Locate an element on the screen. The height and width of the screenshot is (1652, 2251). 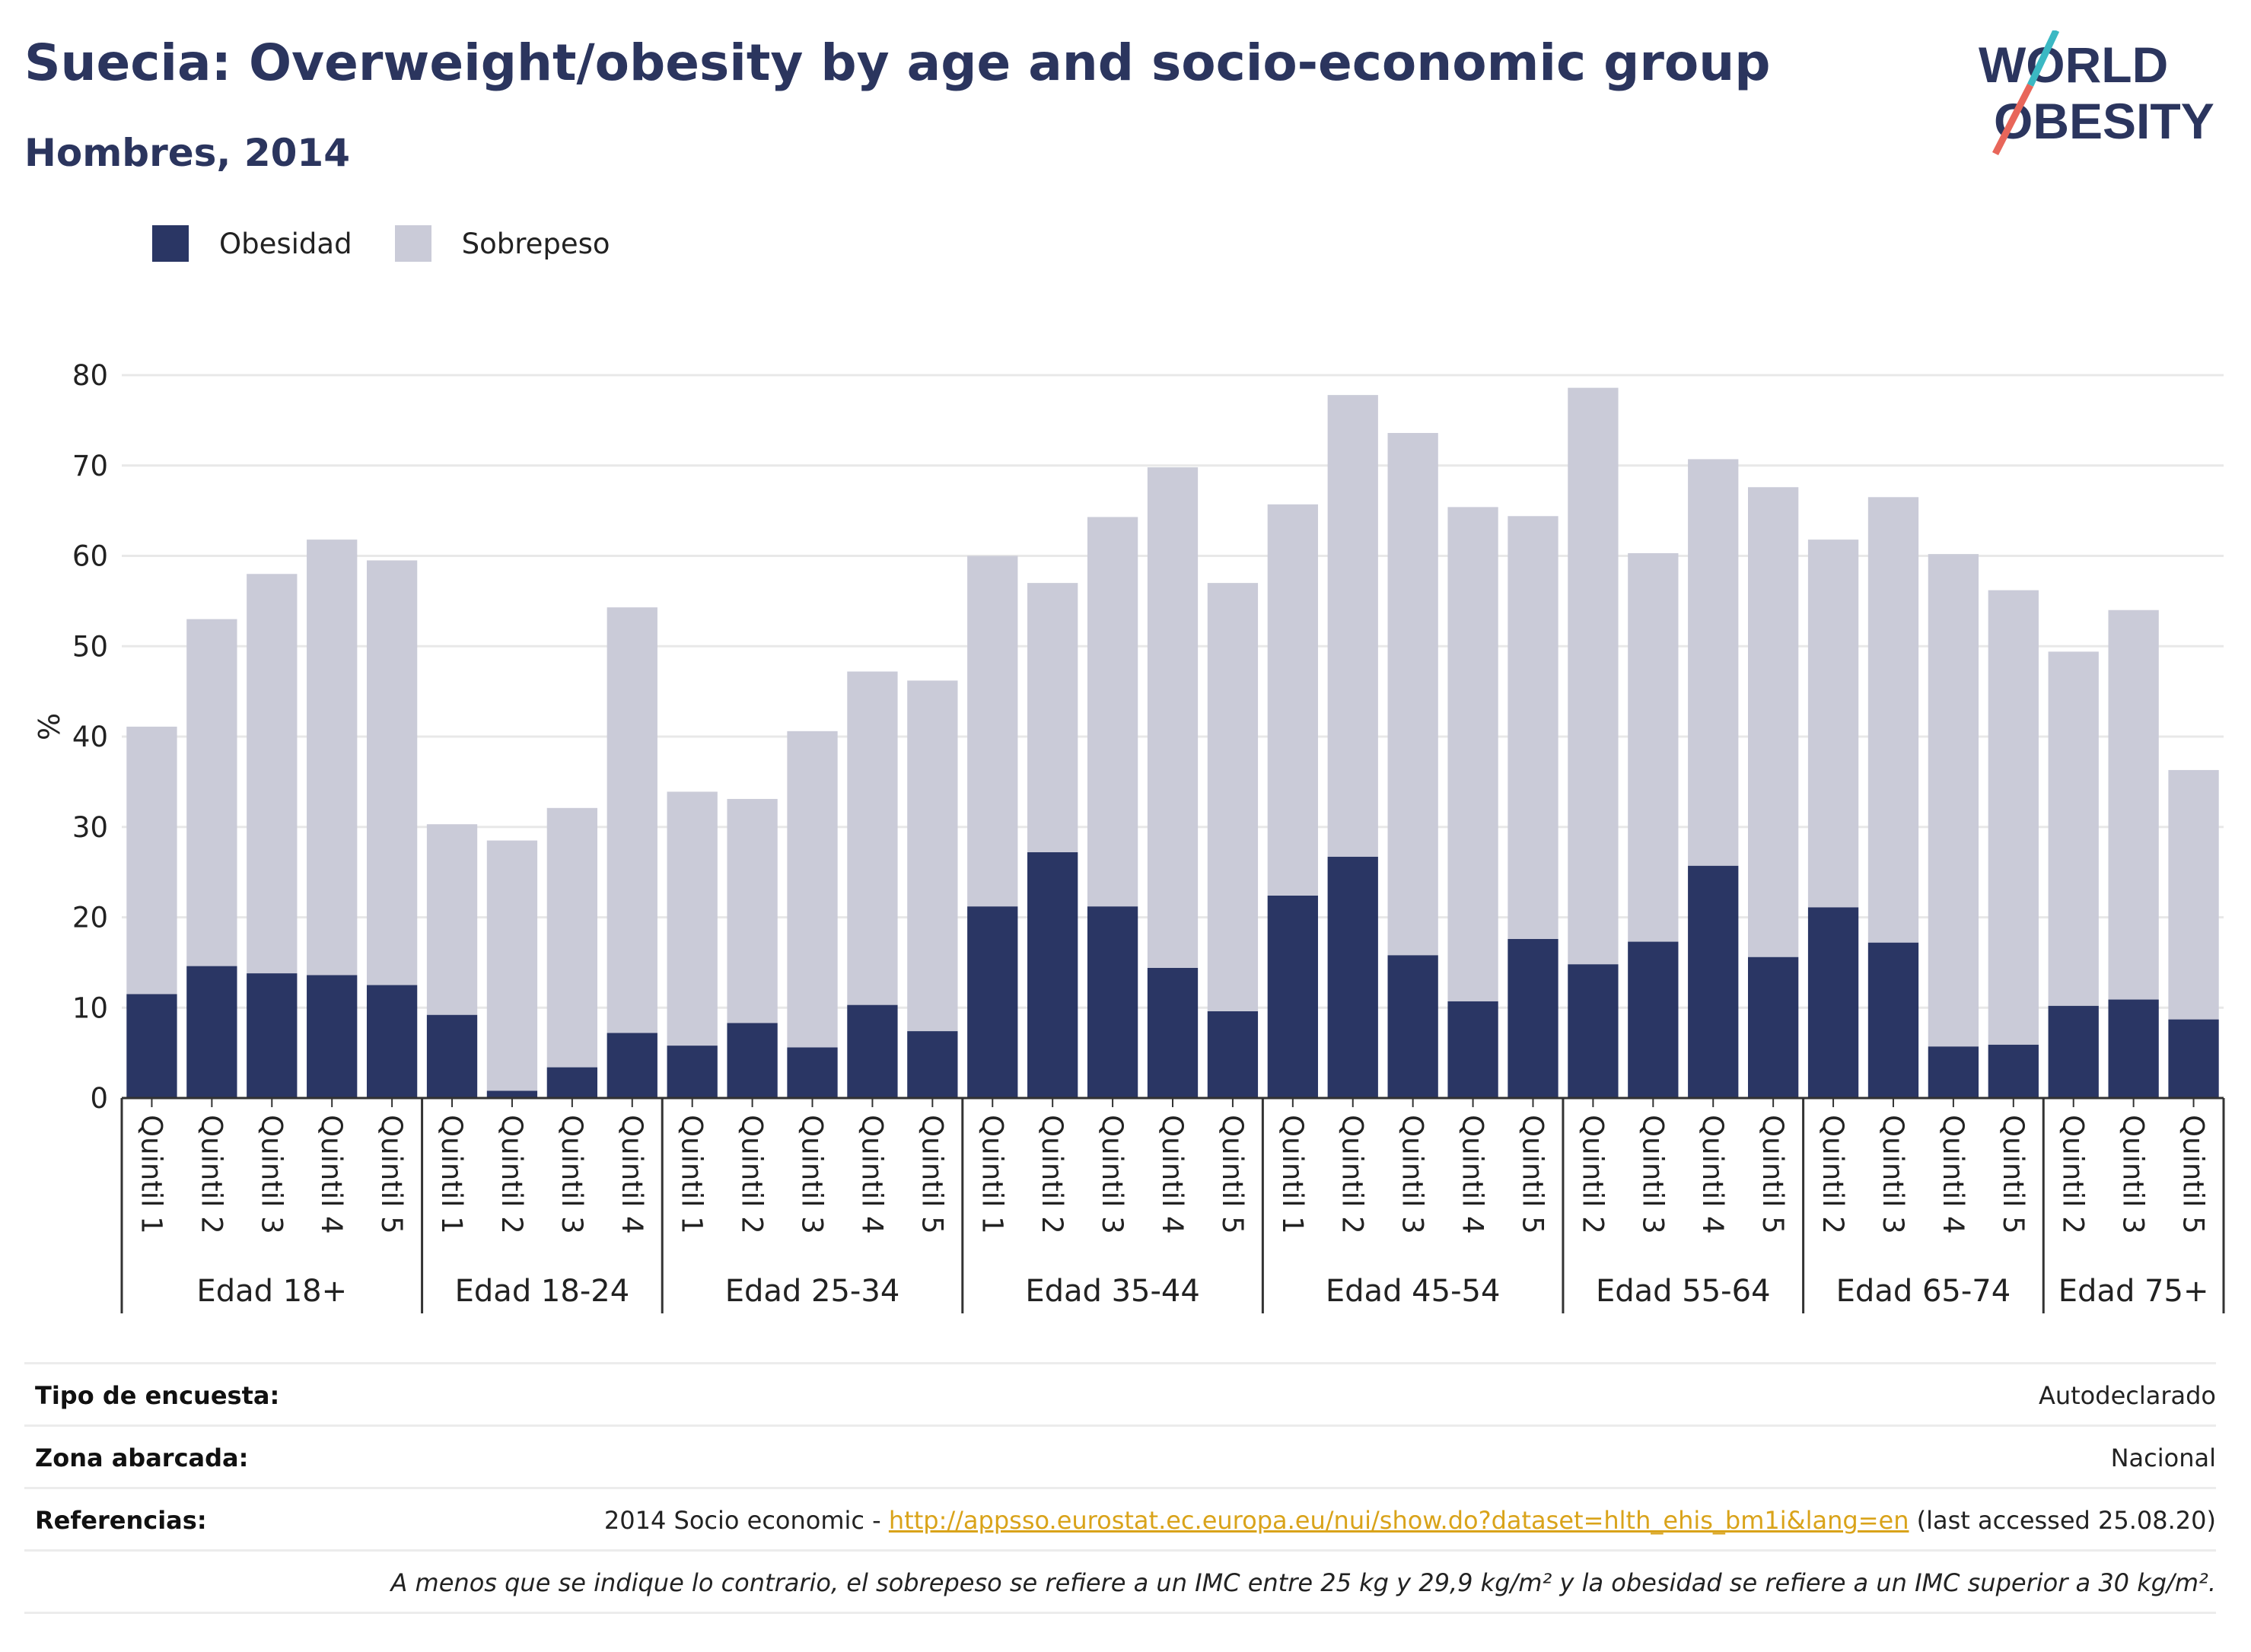
y-tick-label: 50 is located at coordinates (90, 646).